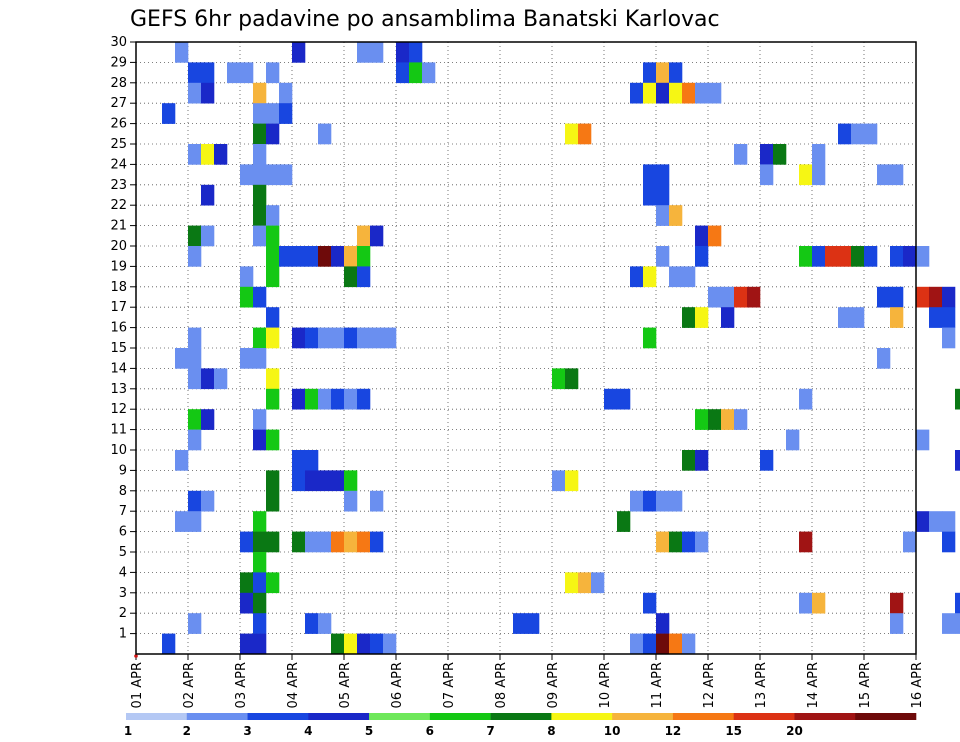  What do you see at coordinates (123, 552) in the screenshot?
I see `y-tick-label: 5` at bounding box center [123, 552].